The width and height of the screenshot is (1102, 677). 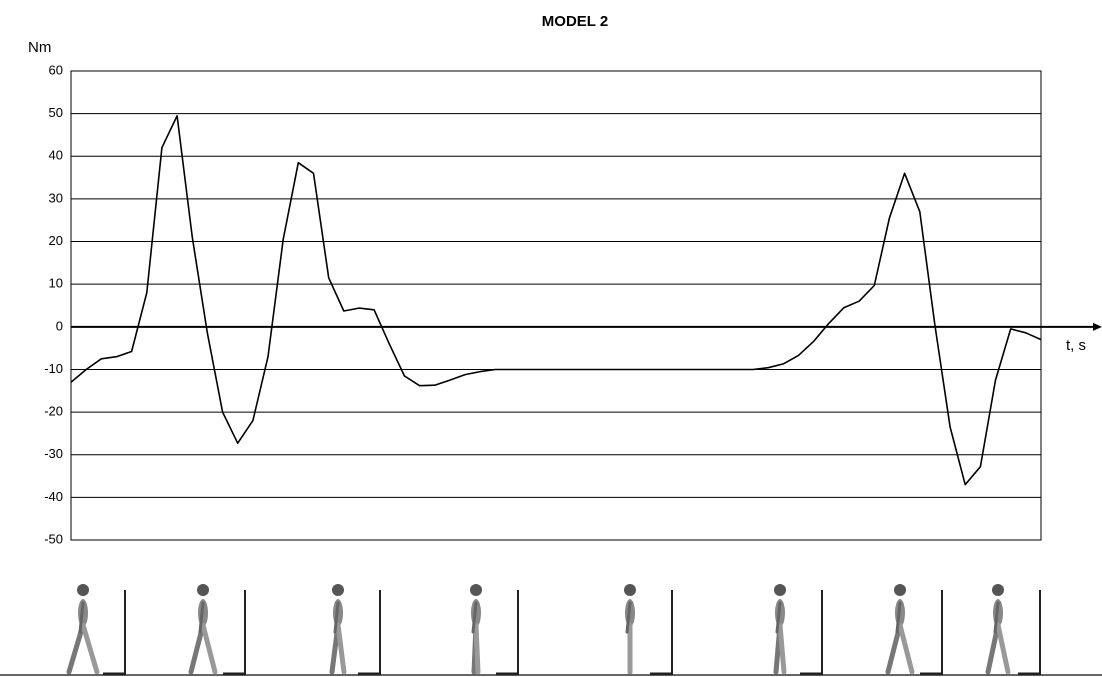 I want to click on y-tick-label: -30, so click(x=53, y=453).